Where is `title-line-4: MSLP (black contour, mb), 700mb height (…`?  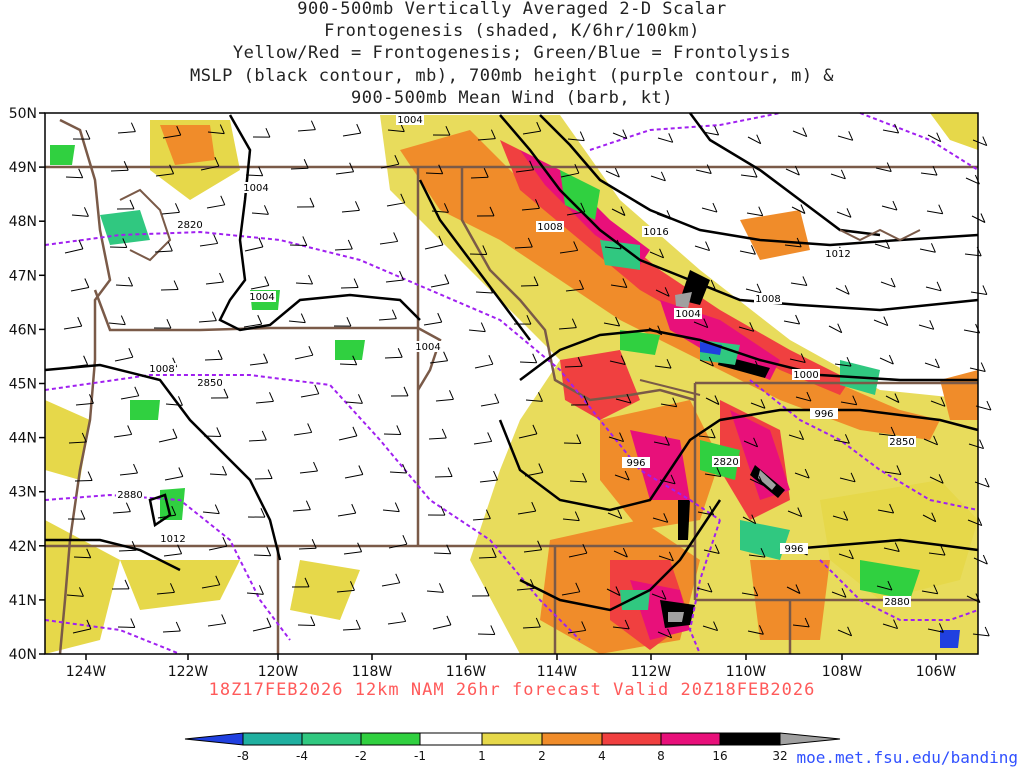
title-line-4: MSLP (black contour, mb), 700mb height (… is located at coordinates (512, 76).